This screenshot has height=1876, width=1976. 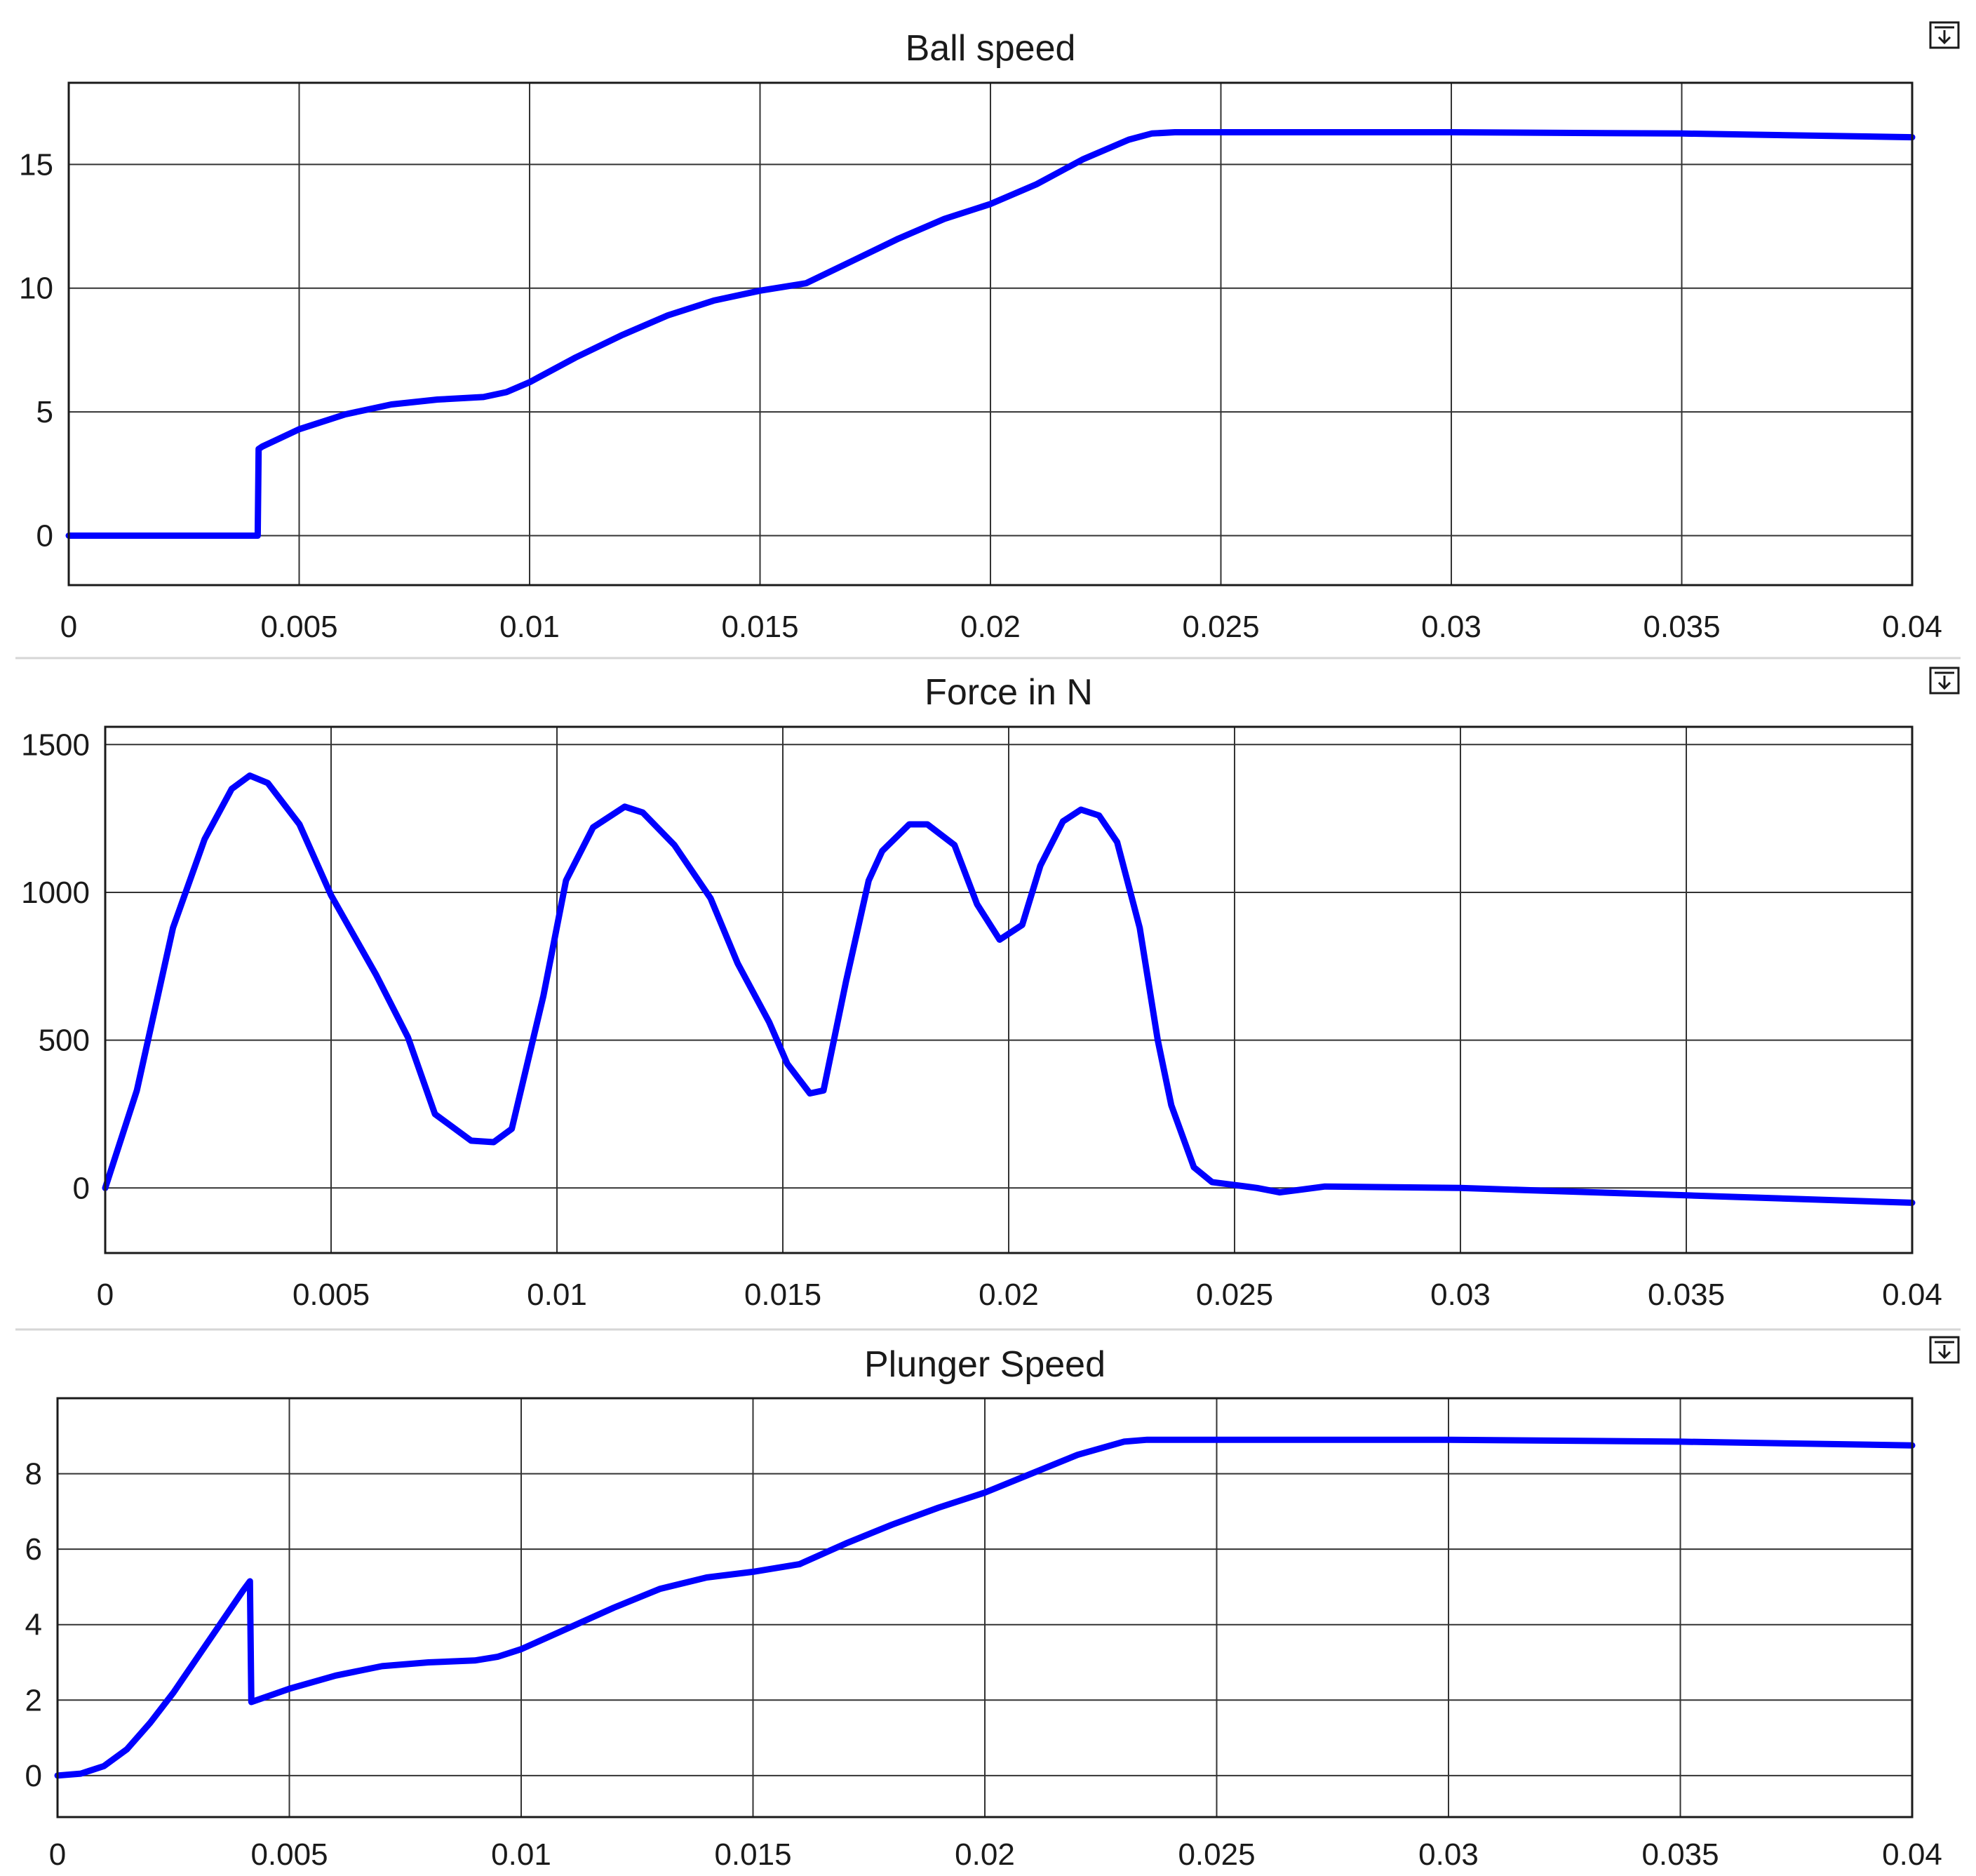 I want to click on y-tick-label: 15, so click(x=36, y=164).